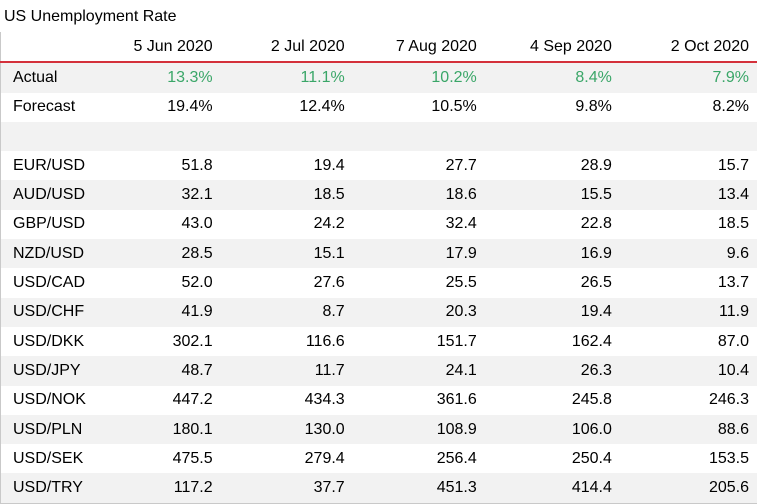 The height and width of the screenshot is (504, 758). Describe the element at coordinates (728, 458) in the screenshot. I see `table-cell: 153.5` at that location.